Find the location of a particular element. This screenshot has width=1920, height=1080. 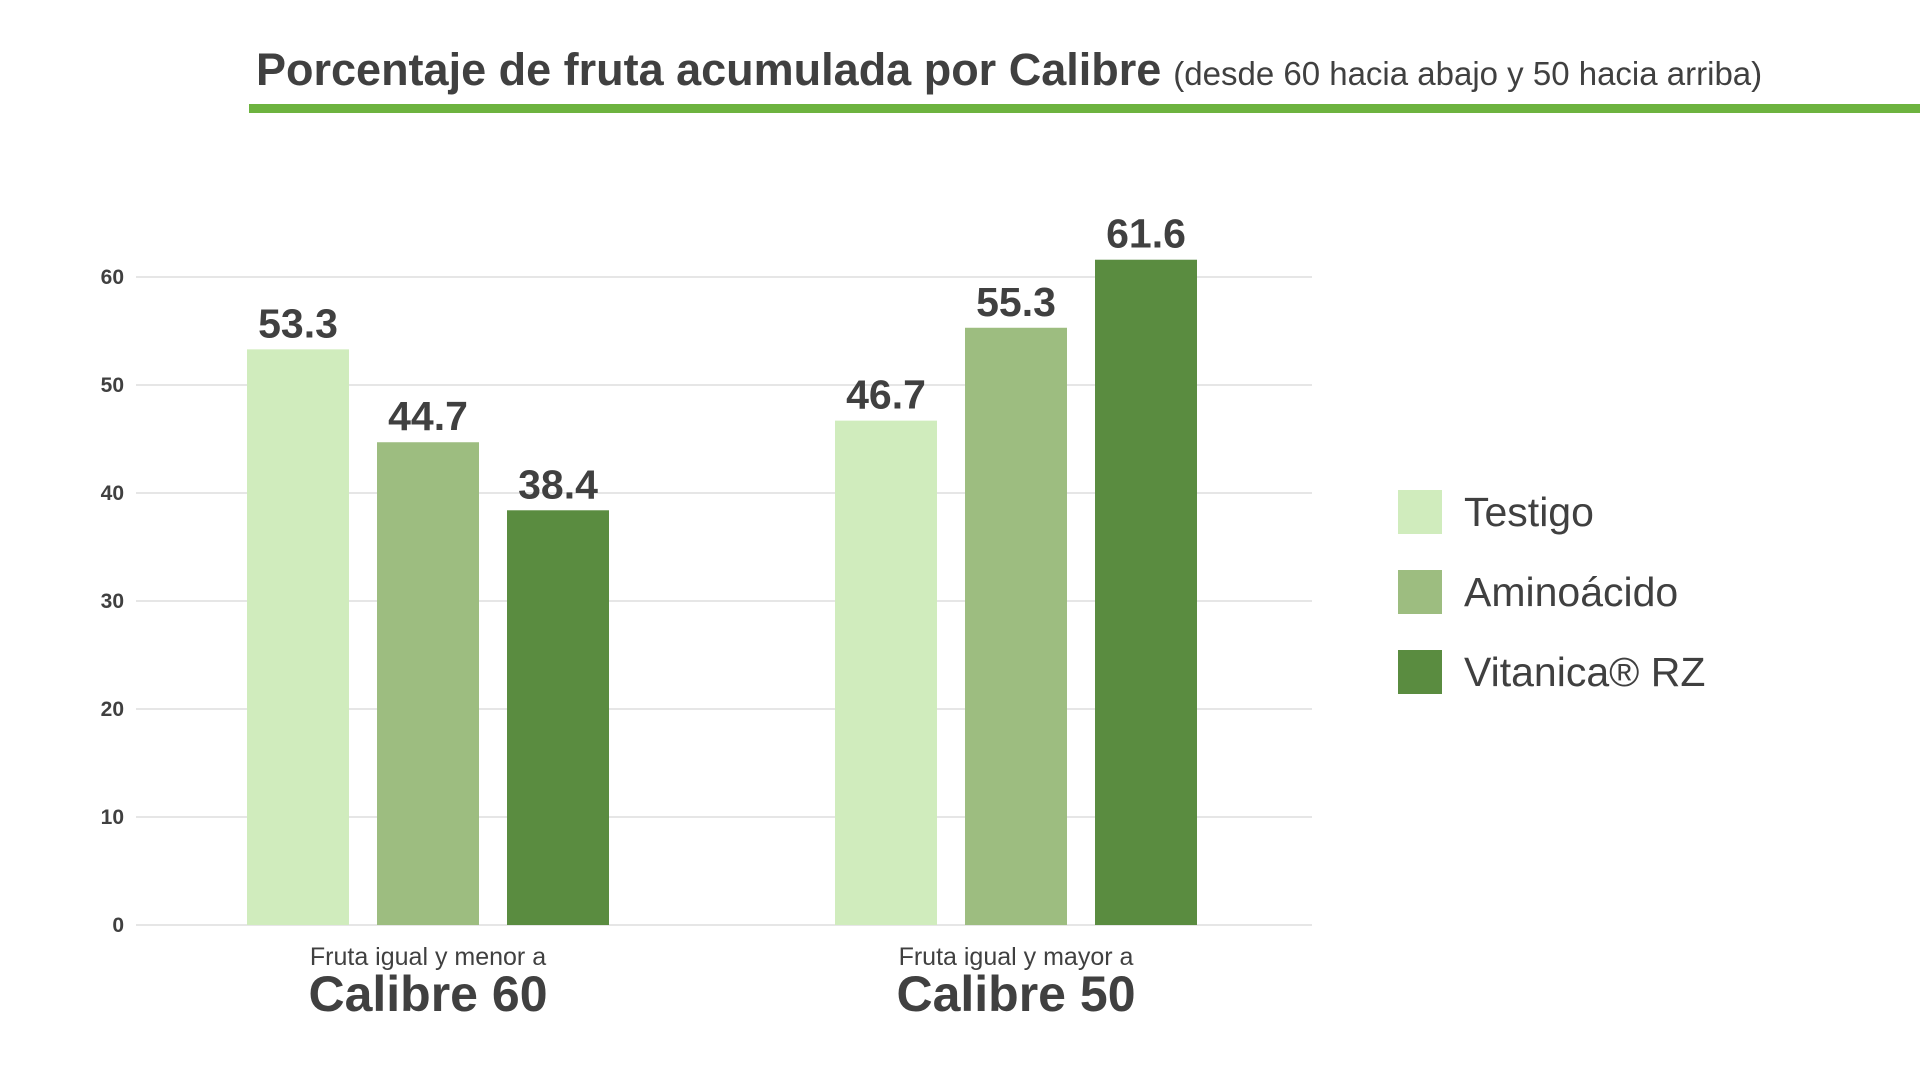

chart-title-sub: (desde 60 hacia abajo y 50 hacia arriba) is located at coordinates (1468, 73).